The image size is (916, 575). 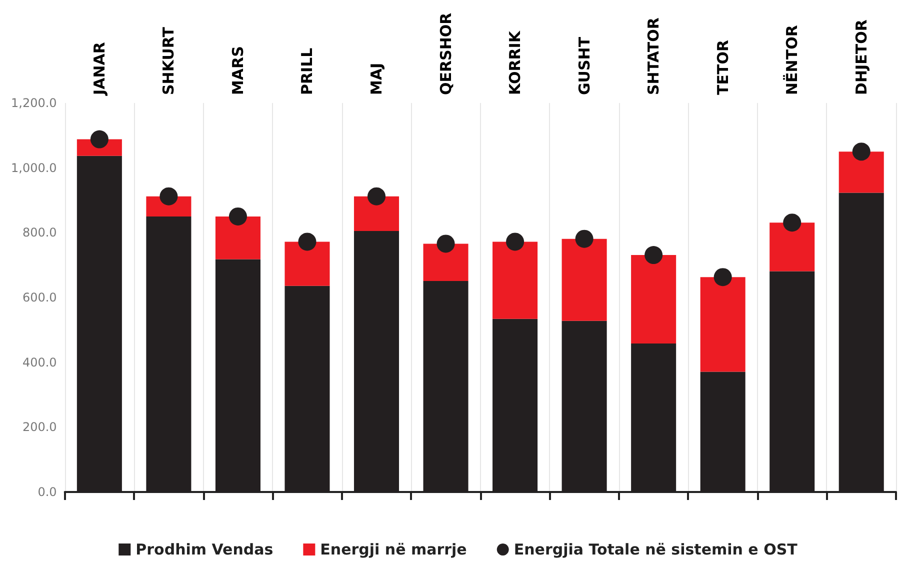 I want to click on y-tick-label: 400.0, so click(x=39, y=362).